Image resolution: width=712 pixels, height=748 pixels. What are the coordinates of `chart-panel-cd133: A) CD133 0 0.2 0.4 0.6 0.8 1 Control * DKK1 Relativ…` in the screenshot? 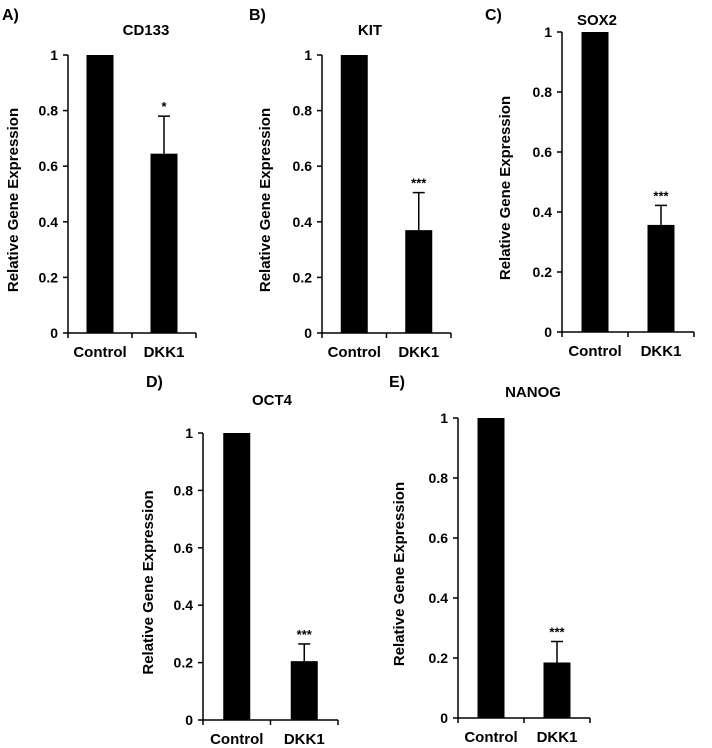 It's located at (99, 184).